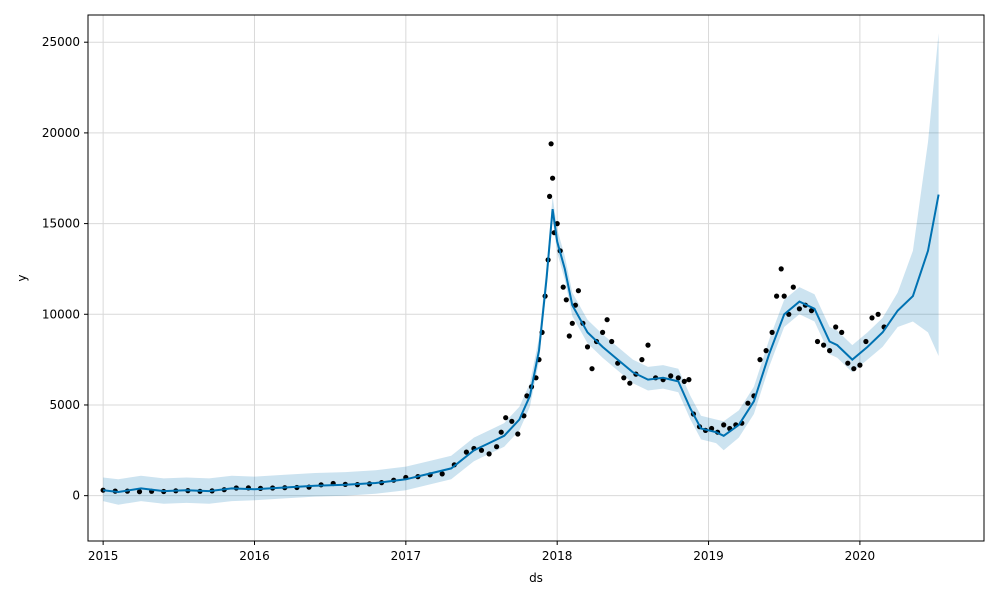 This screenshot has height=600, width=1000. Describe the element at coordinates (708, 556) in the screenshot. I see `x-tick-label: 2019` at that location.